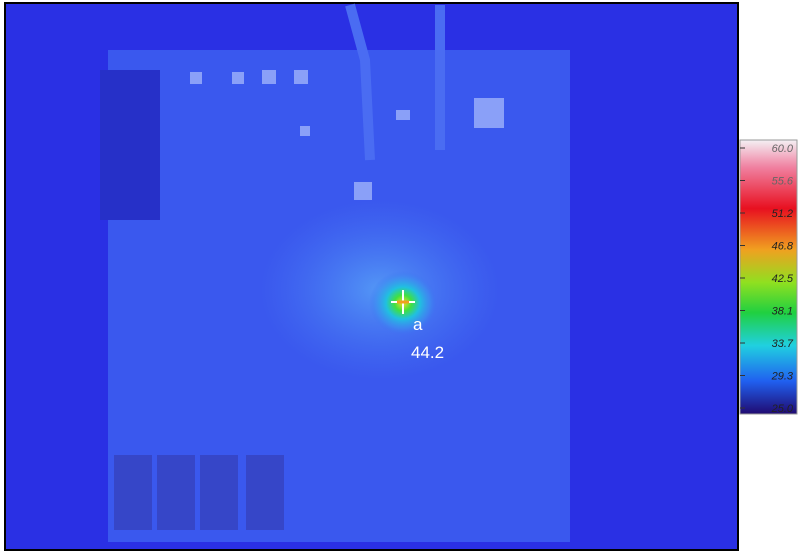 This screenshot has width=798, height=553. I want to click on connectors, so click(199, 492).